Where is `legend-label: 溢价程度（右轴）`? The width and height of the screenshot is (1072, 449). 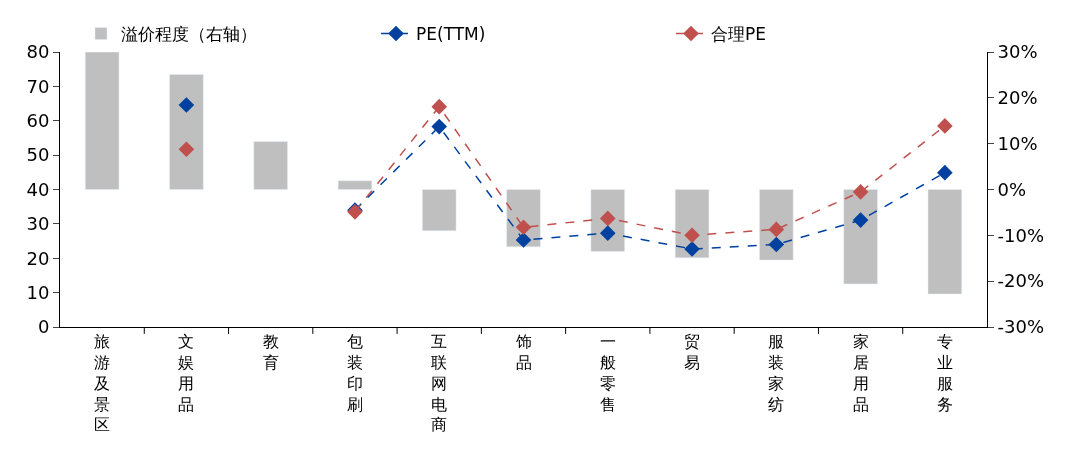
legend-label: 溢价程度（右轴） is located at coordinates (189, 34).